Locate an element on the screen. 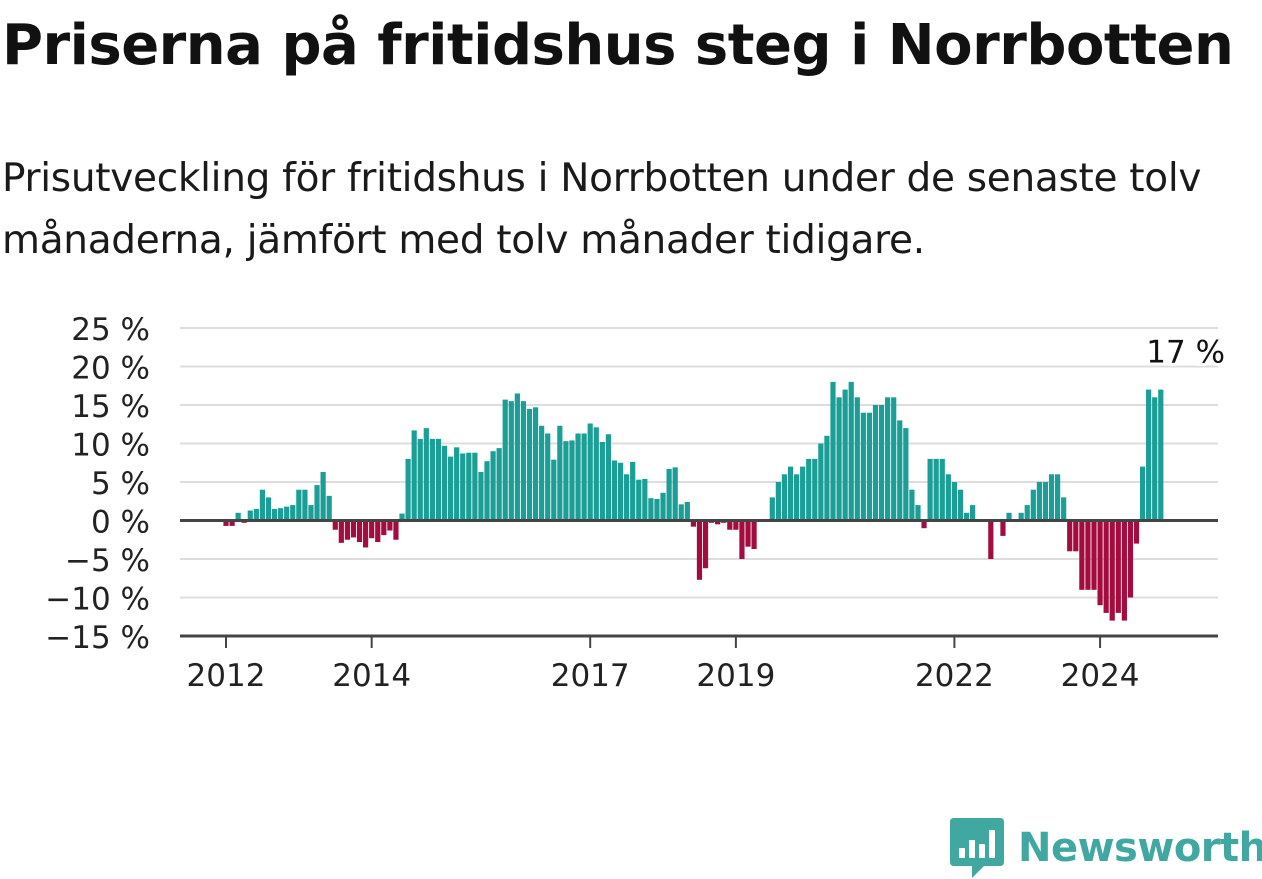 This screenshot has height=879, width=1262. y-tick-label: −10 % is located at coordinates (97, 600).